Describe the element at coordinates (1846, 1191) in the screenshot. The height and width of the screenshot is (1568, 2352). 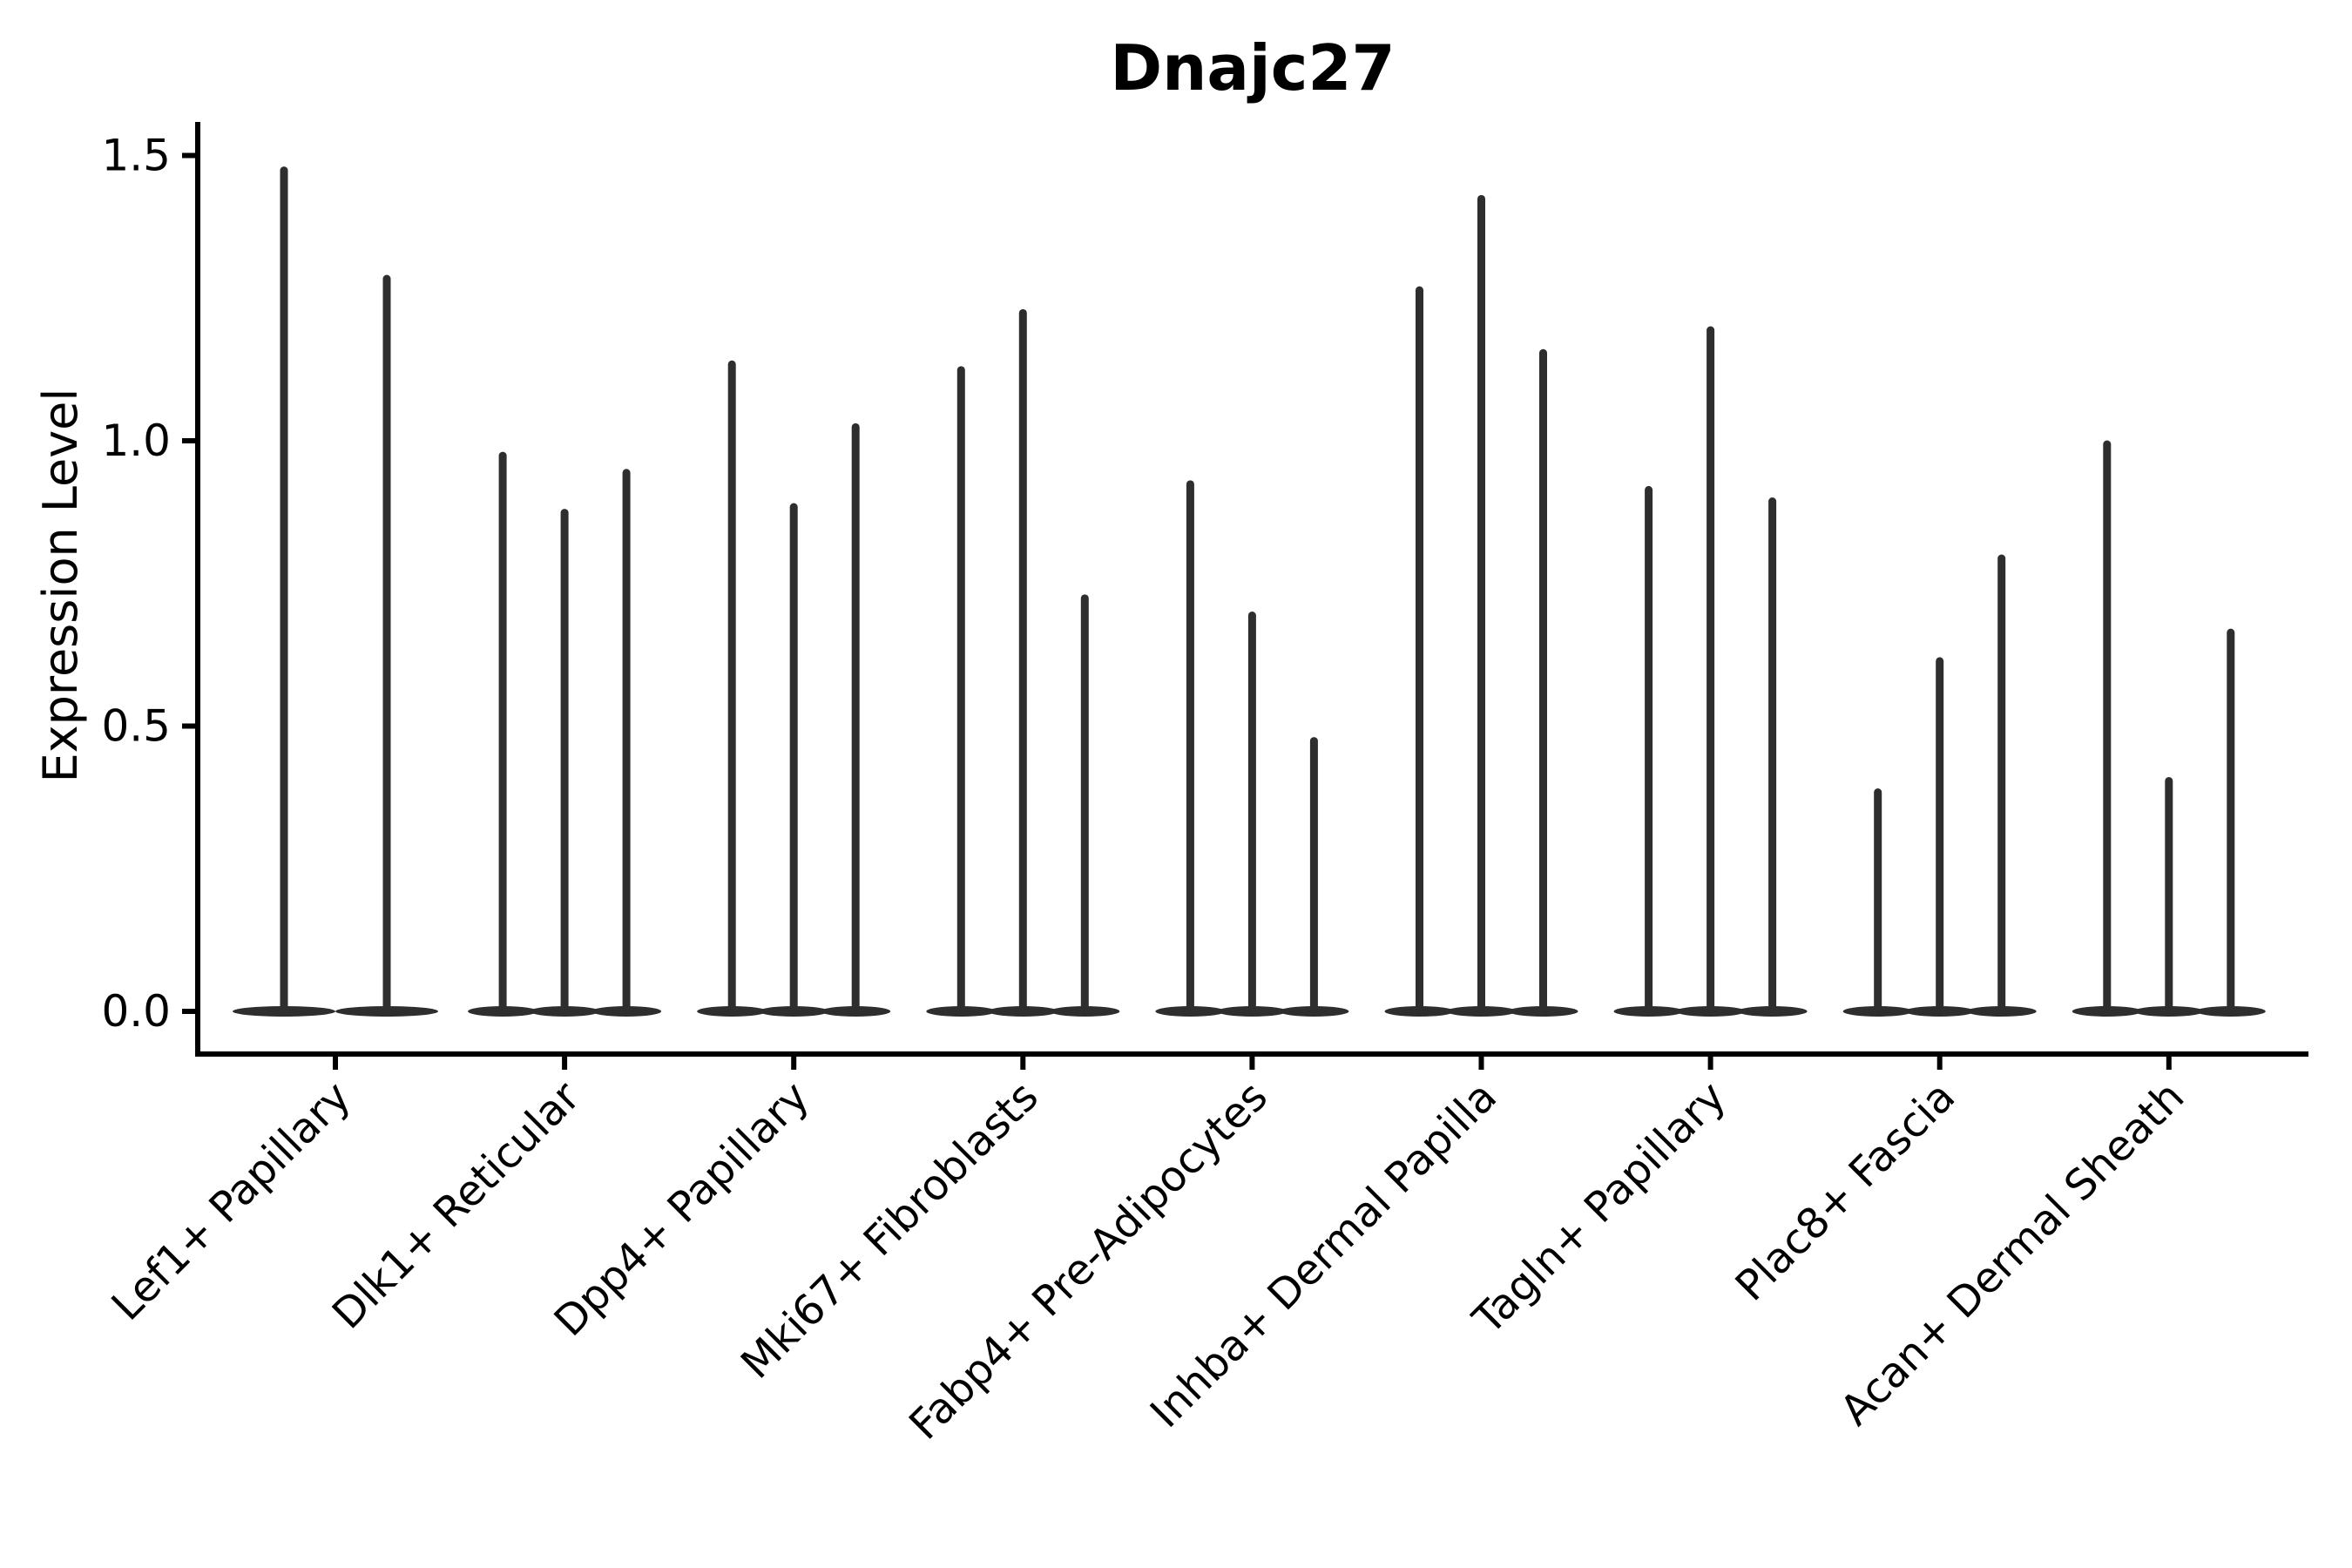
I see `x-tick-label: Plac8+ Fascia` at that location.